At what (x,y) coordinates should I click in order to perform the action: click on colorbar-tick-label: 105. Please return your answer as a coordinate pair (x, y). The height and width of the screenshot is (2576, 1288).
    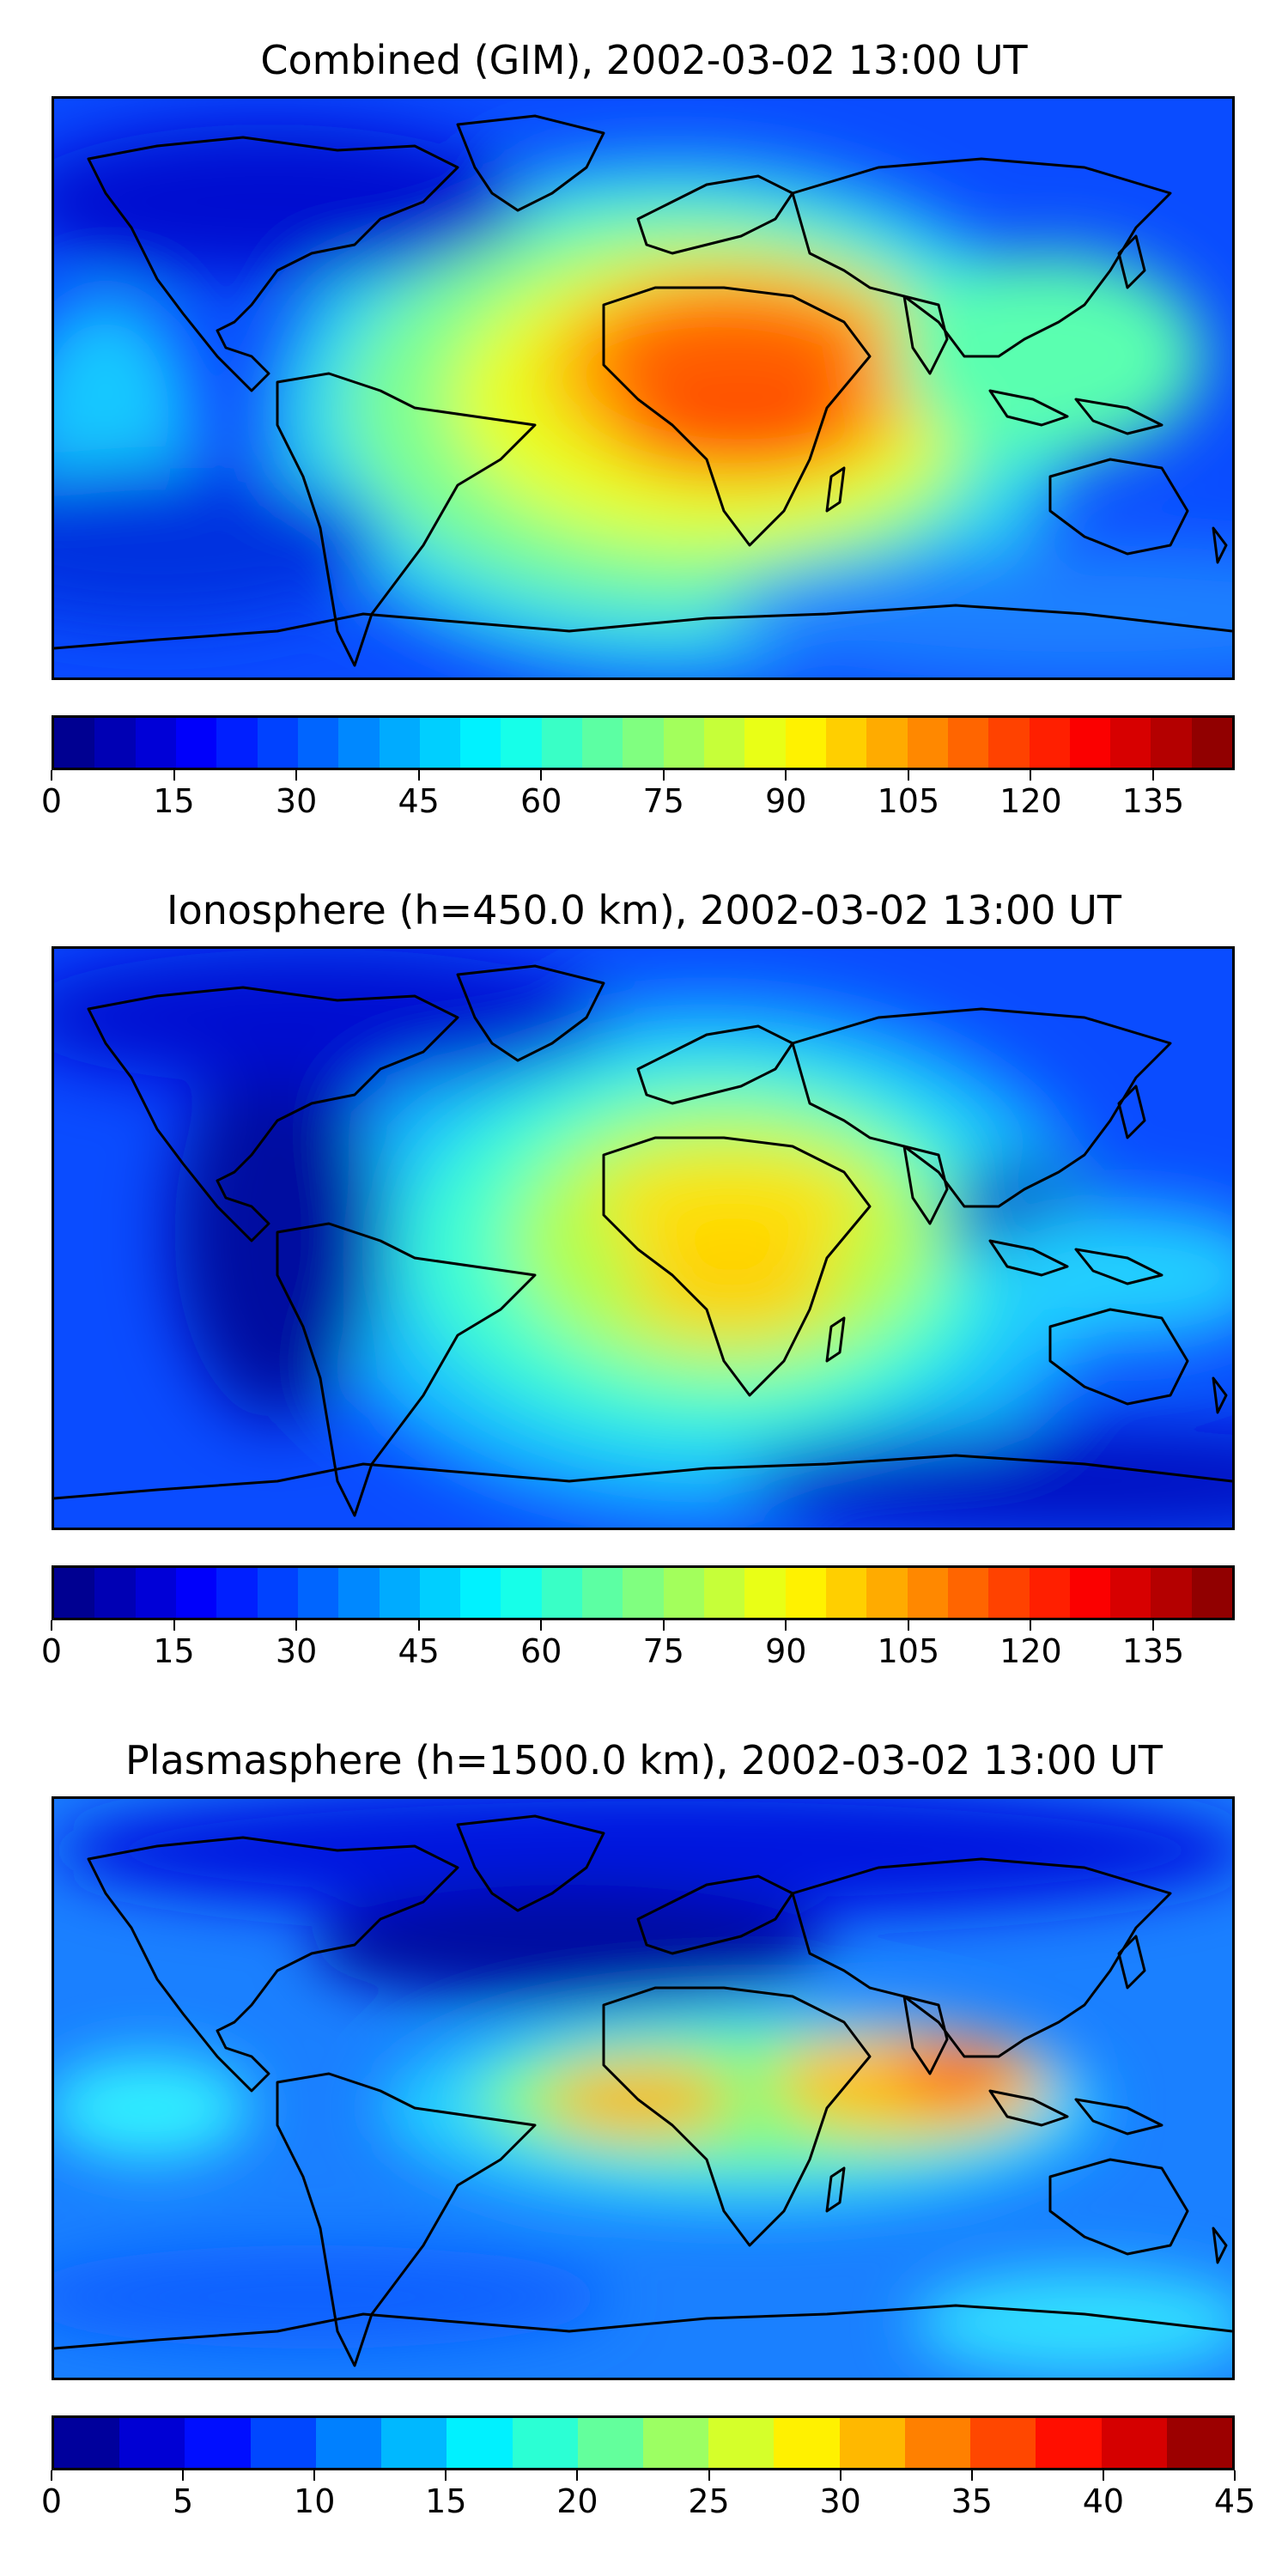
    Looking at the image, I should click on (908, 1651).